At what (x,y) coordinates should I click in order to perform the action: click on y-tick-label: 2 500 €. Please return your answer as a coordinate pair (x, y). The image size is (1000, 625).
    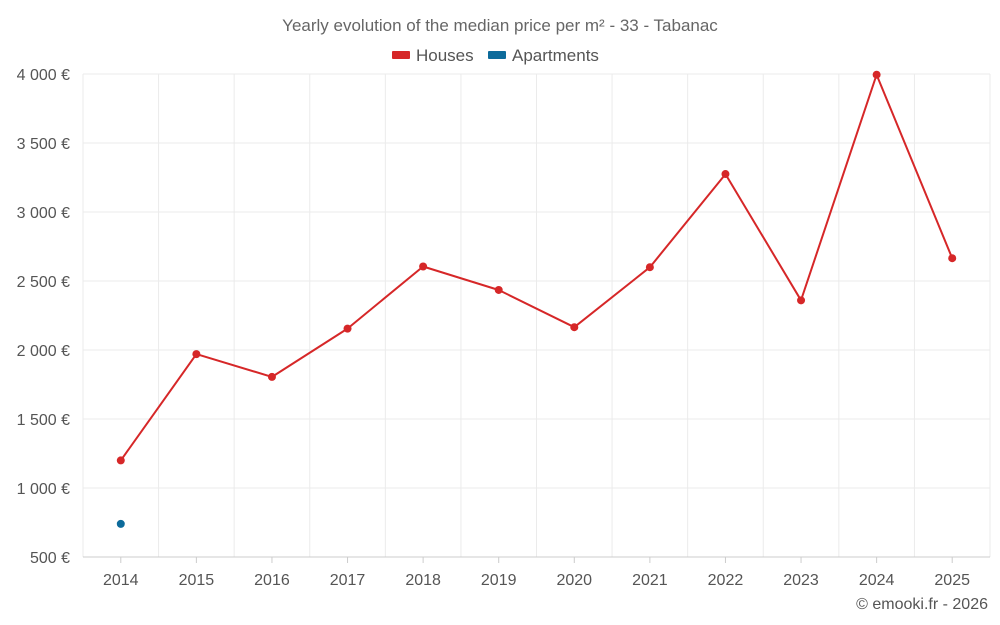
    Looking at the image, I should click on (43, 282).